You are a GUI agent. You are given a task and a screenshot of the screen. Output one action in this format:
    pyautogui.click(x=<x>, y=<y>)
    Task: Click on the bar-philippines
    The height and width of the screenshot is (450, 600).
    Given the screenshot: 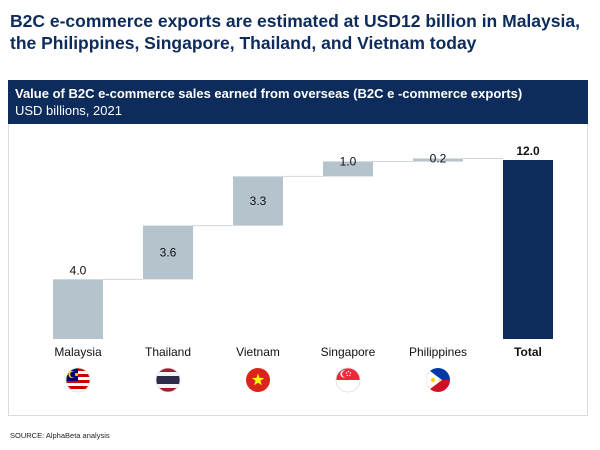 What is the action you would take?
    pyautogui.click(x=438, y=160)
    